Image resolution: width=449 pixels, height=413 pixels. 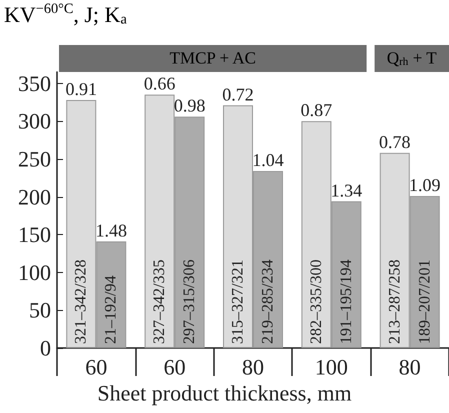 I want to click on annotation: 0.98, so click(x=190, y=106).